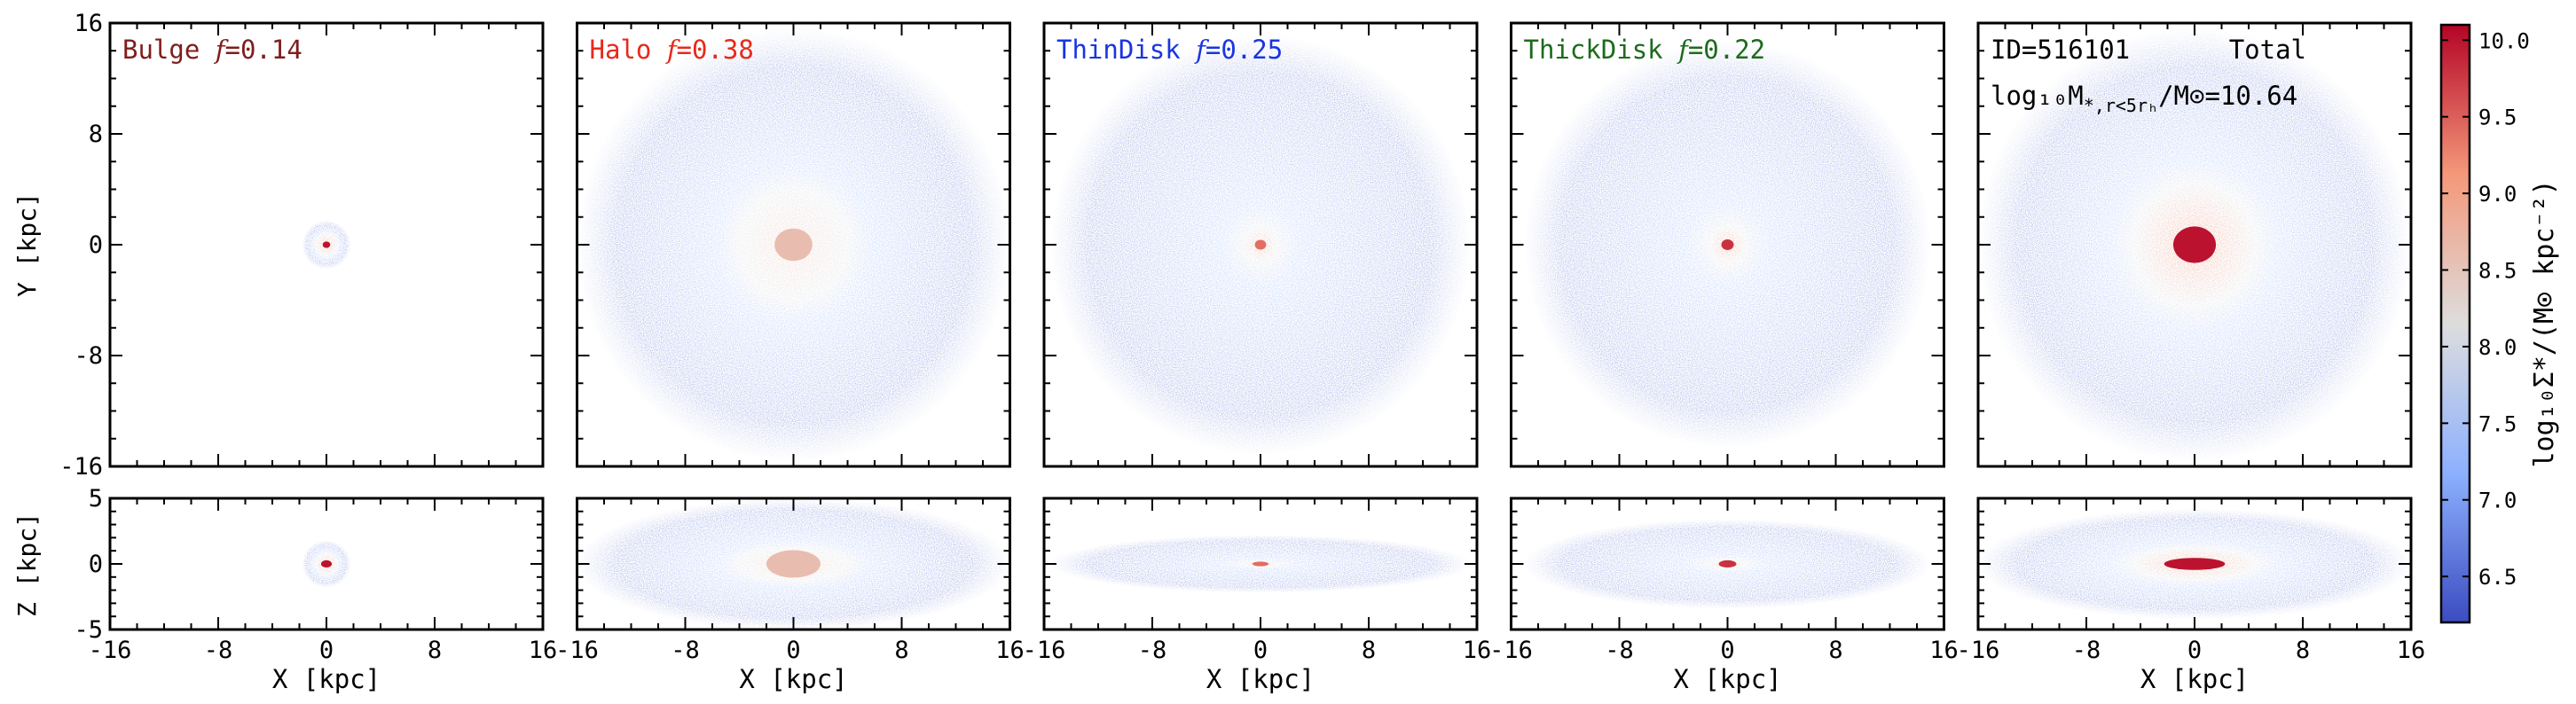  I want to click on colorbar-tick-label: 8.5, so click(2497, 271).